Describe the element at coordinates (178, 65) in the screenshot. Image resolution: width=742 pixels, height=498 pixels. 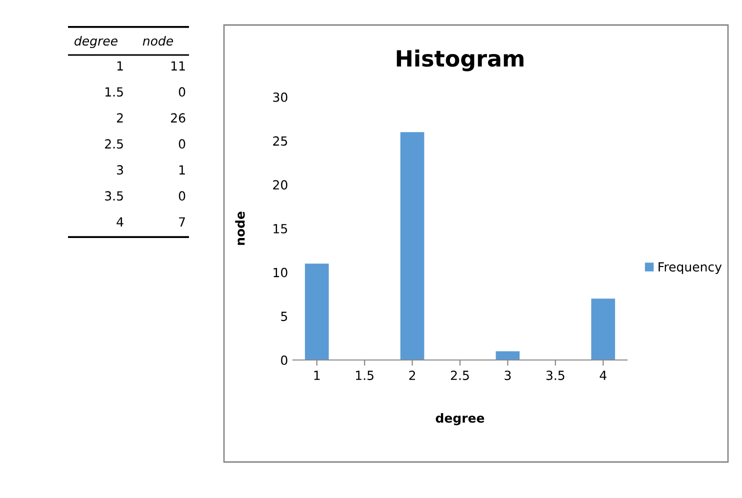
I see `text: 11` at that location.